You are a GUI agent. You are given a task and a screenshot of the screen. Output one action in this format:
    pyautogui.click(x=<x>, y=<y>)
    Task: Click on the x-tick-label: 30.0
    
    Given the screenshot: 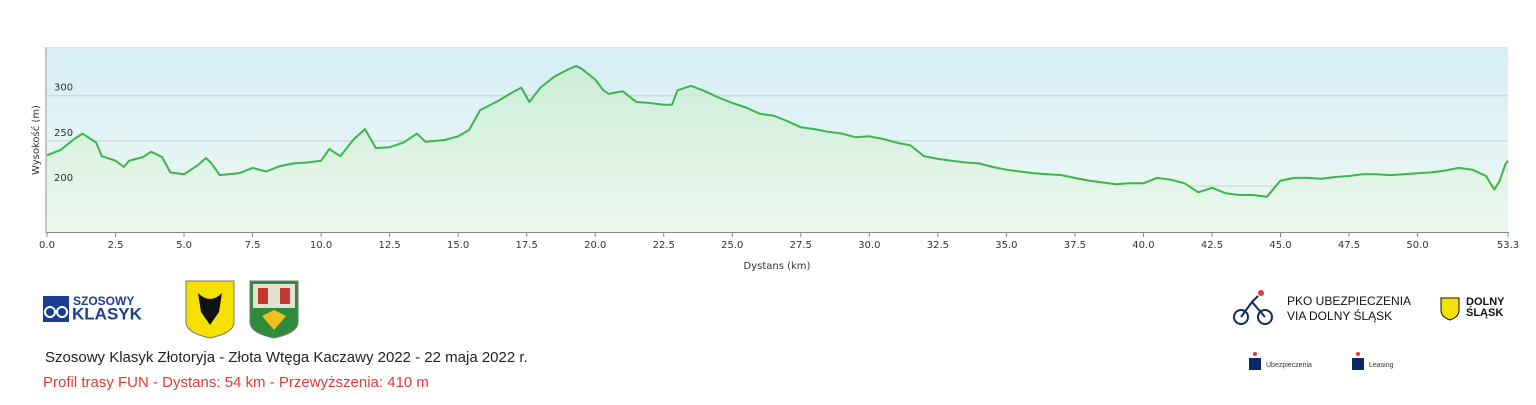 What is the action you would take?
    pyautogui.click(x=869, y=245)
    